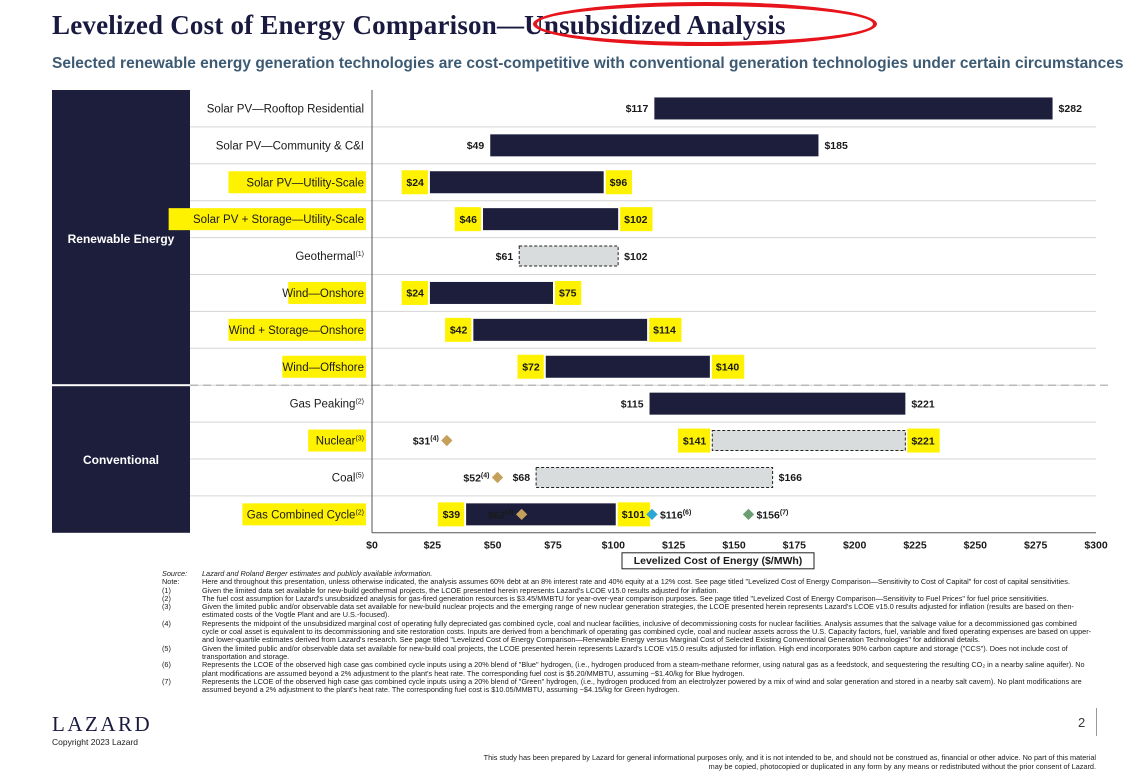  I want to click on footnote-key: (3), so click(166, 607).